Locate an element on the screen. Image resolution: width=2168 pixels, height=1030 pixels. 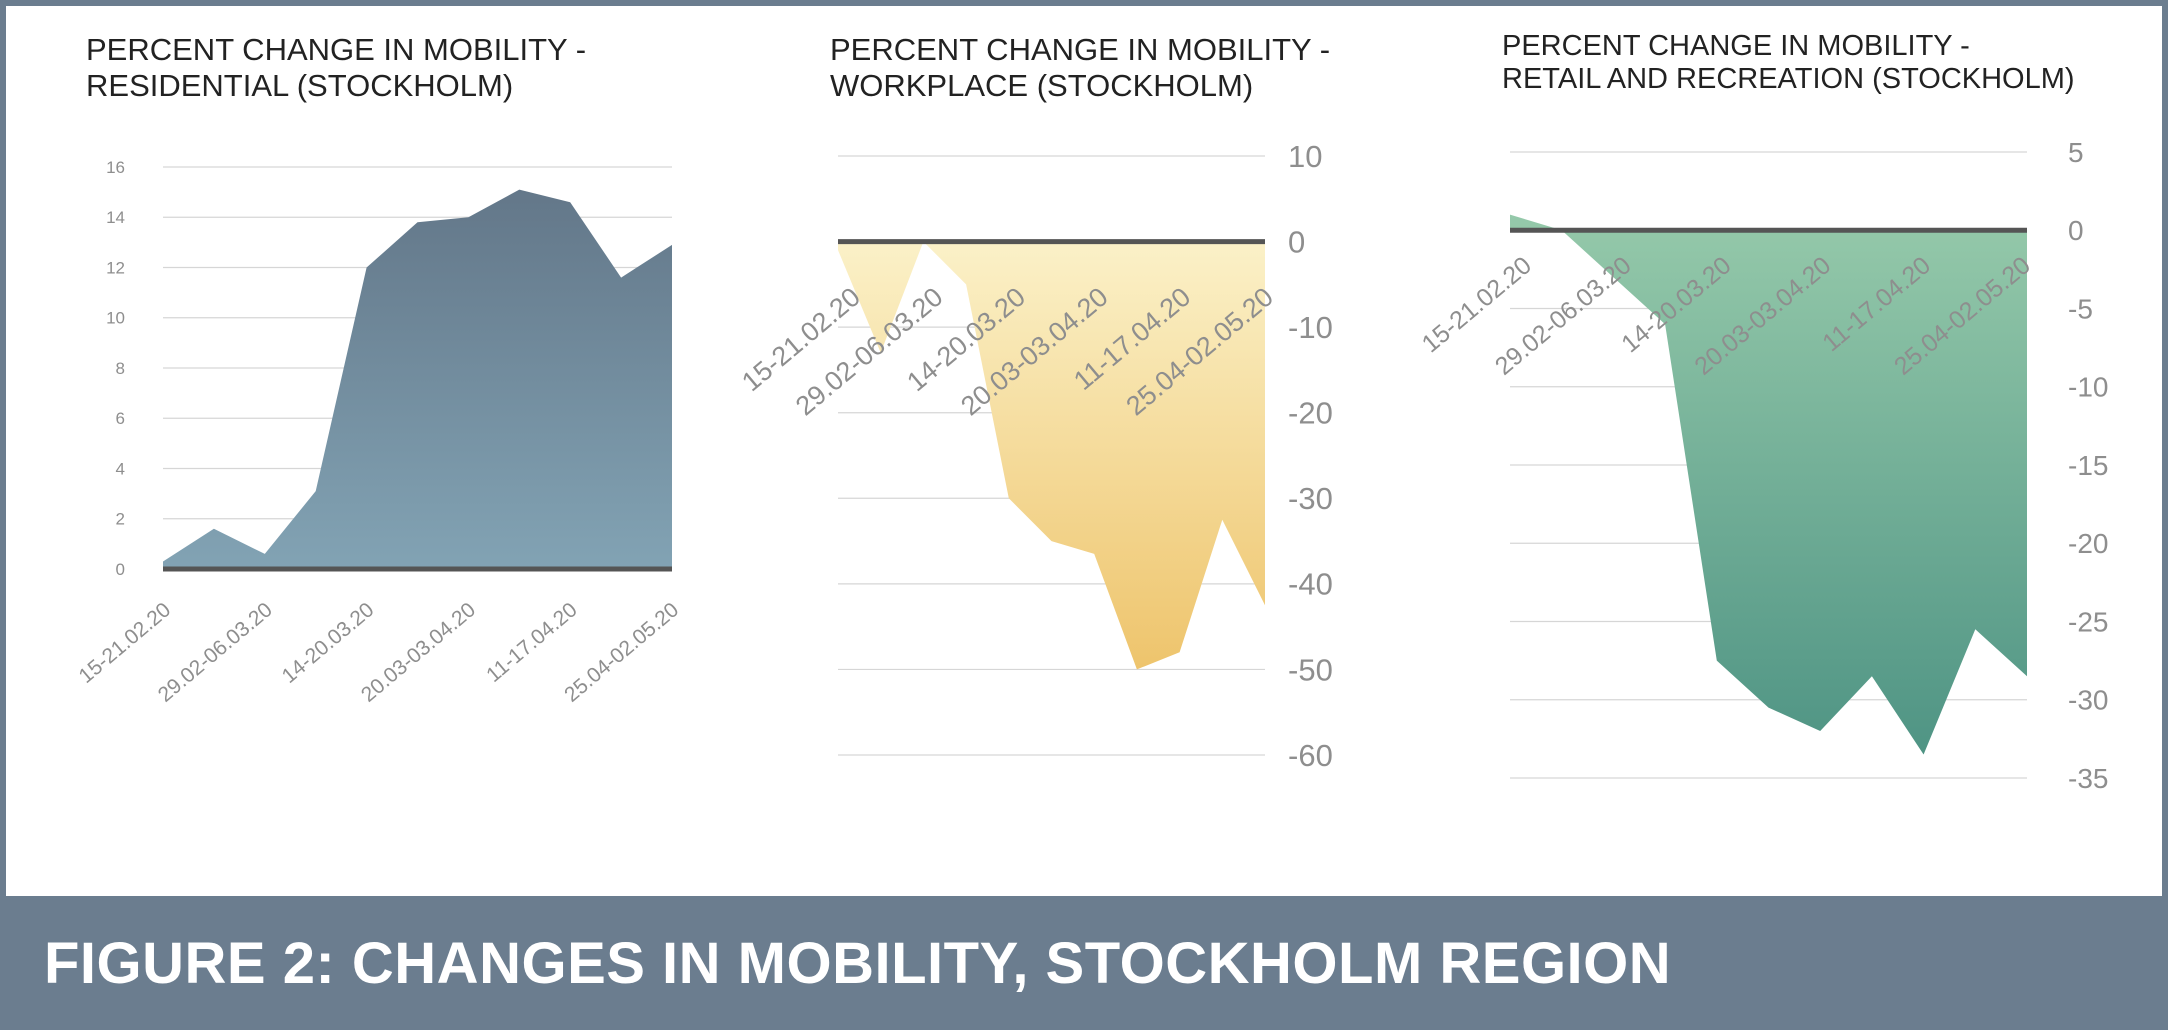
y-tick-label: 14 is located at coordinates (115, 217).